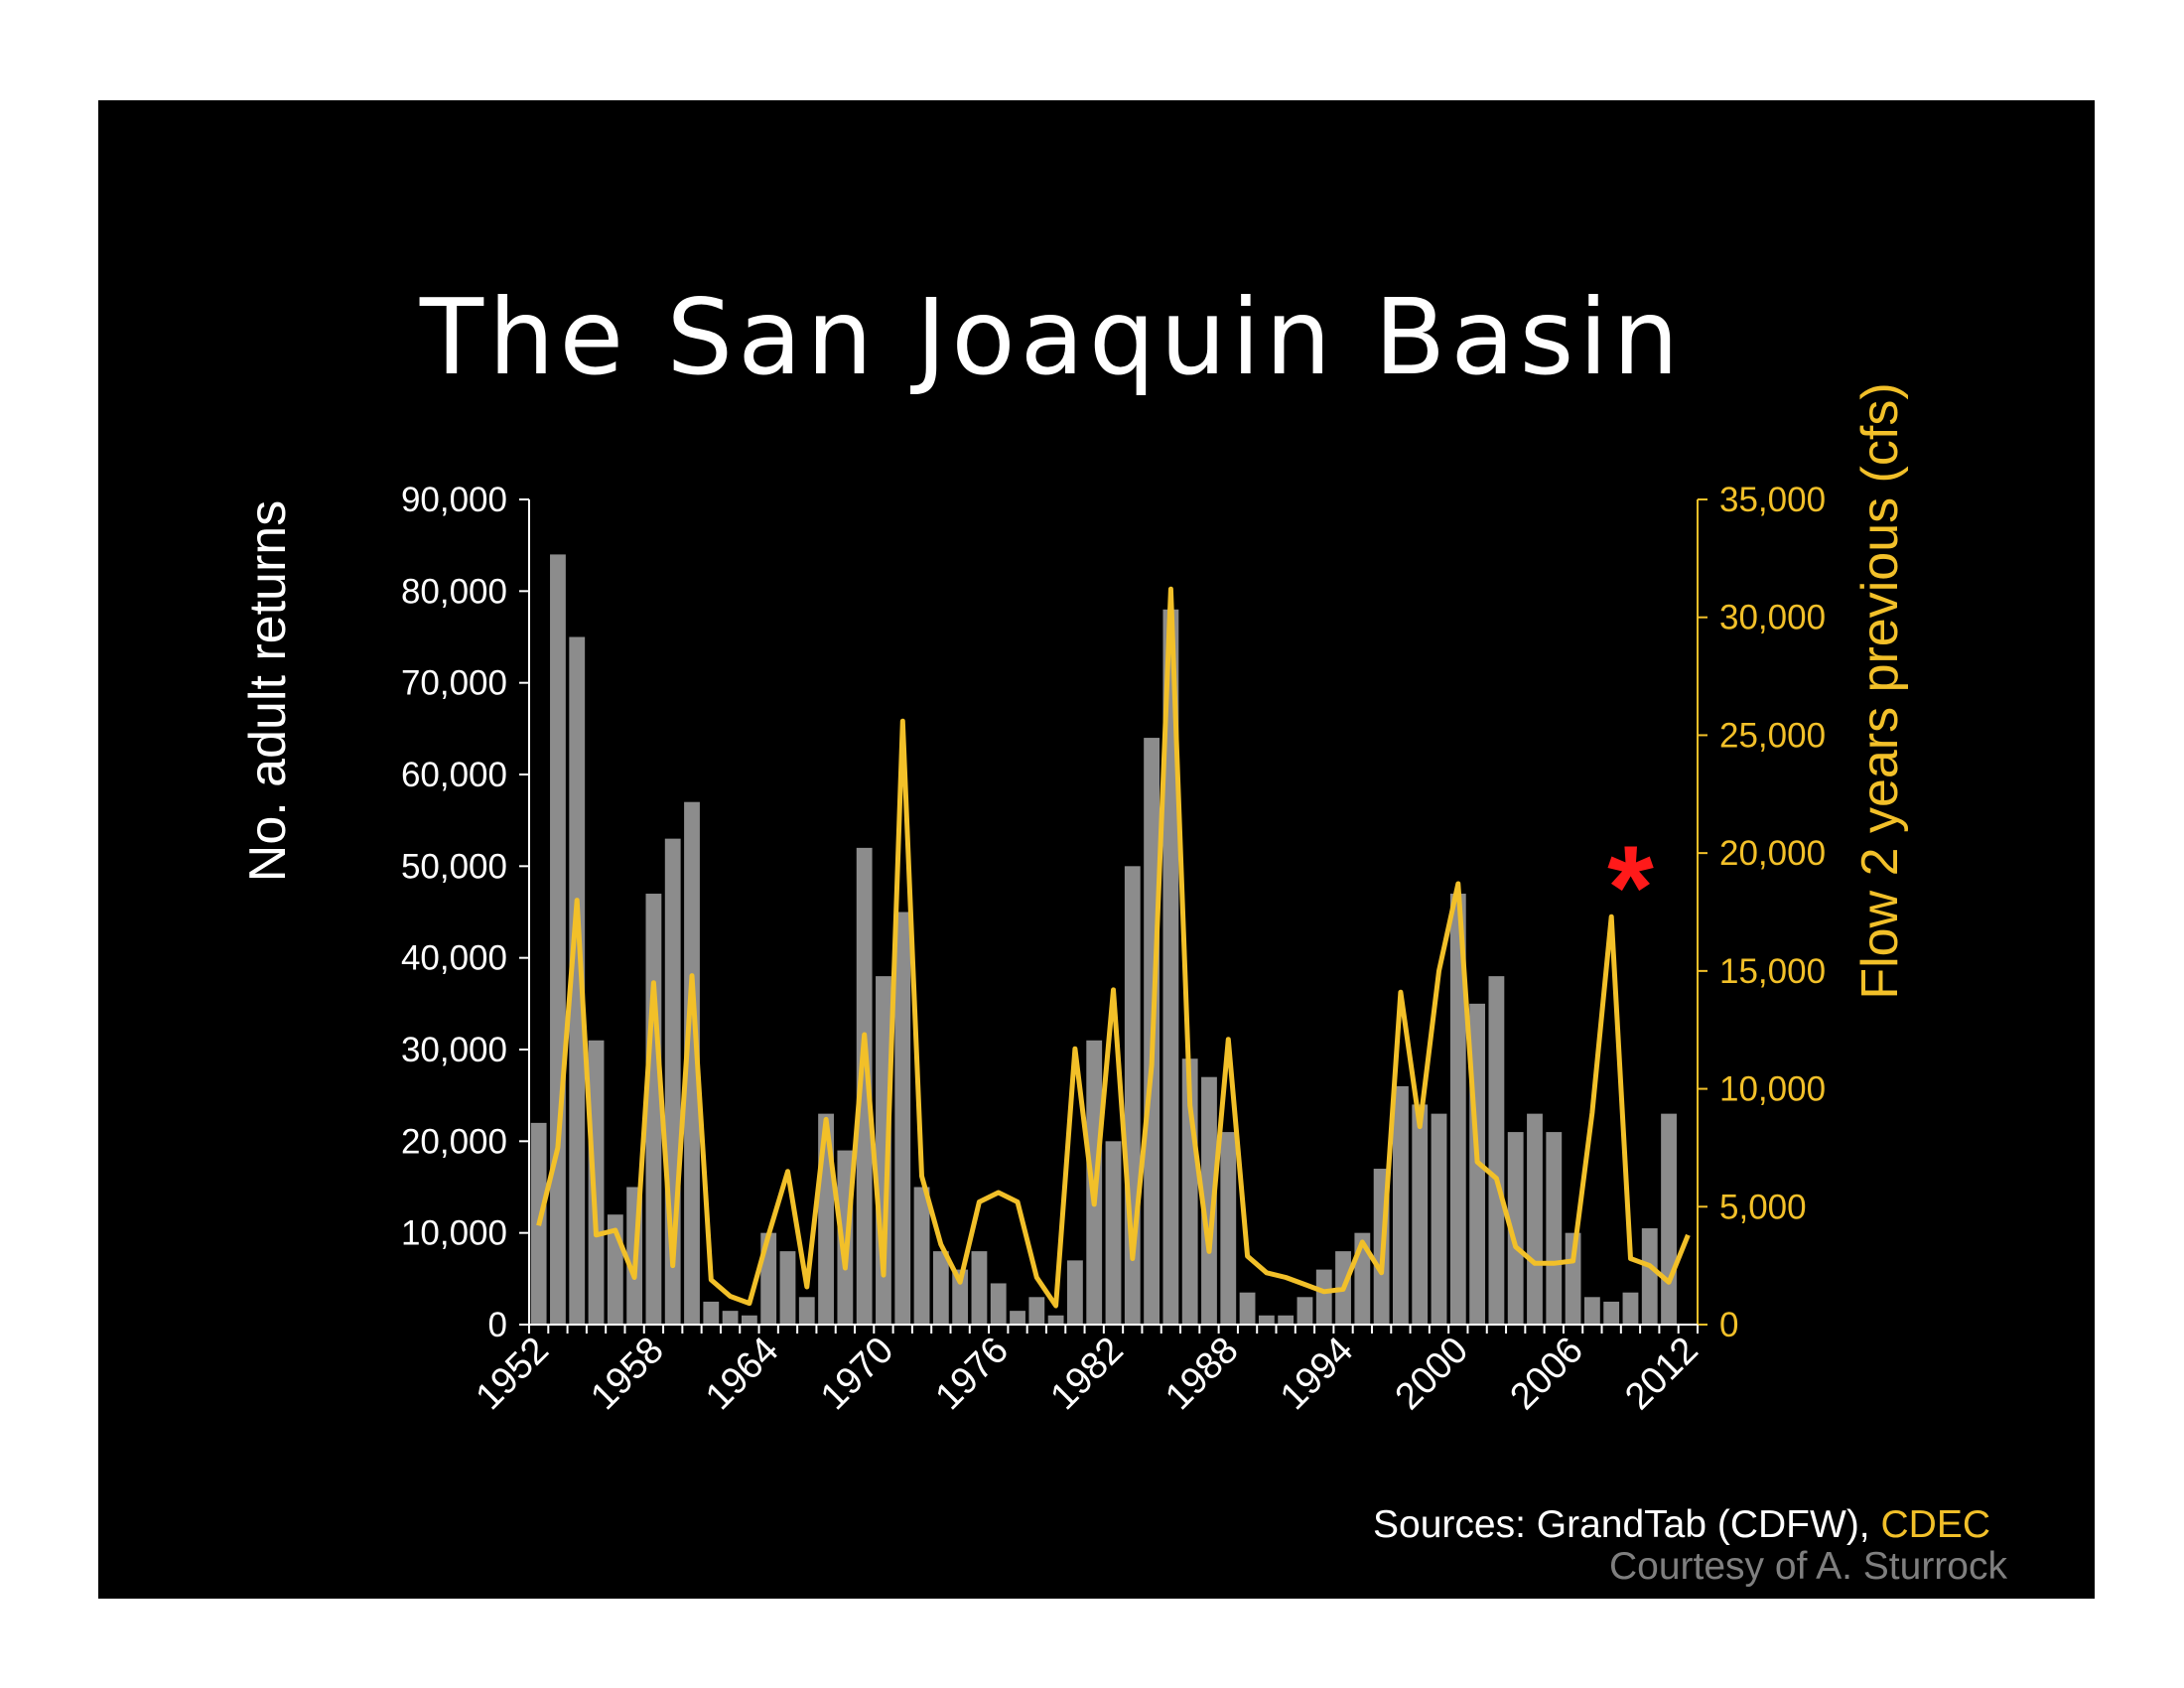 The width and height of the screenshot is (2184, 1688). What do you see at coordinates (1074, 1292) in the screenshot?
I see `bar-1980` at bounding box center [1074, 1292].